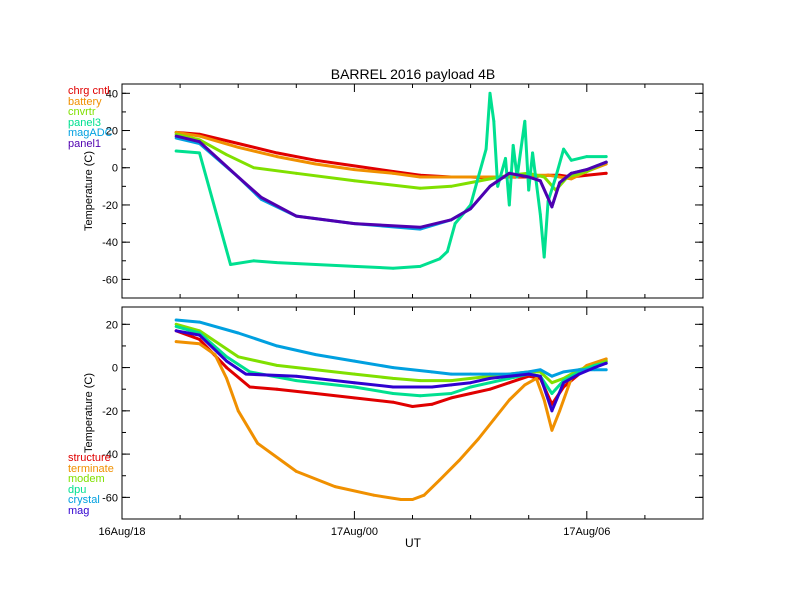 The height and width of the screenshot is (612, 792). Describe the element at coordinates (89, 191) in the screenshot. I see `y-axis-label: Temperature (C)` at that location.